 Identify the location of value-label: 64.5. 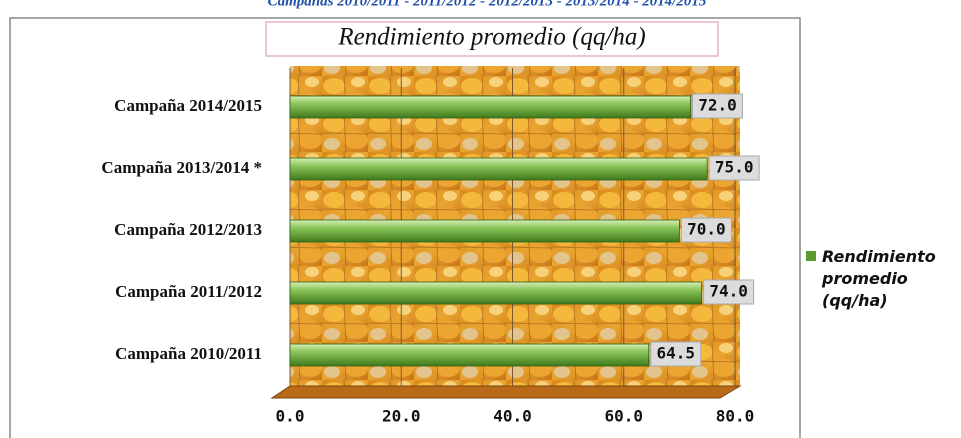
(676, 353).